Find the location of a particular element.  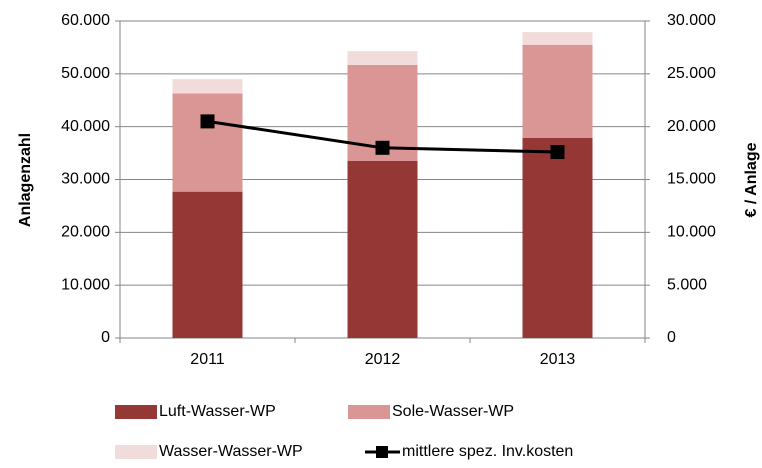

legend-label: Luft-Wasser-WP is located at coordinates (217, 411).